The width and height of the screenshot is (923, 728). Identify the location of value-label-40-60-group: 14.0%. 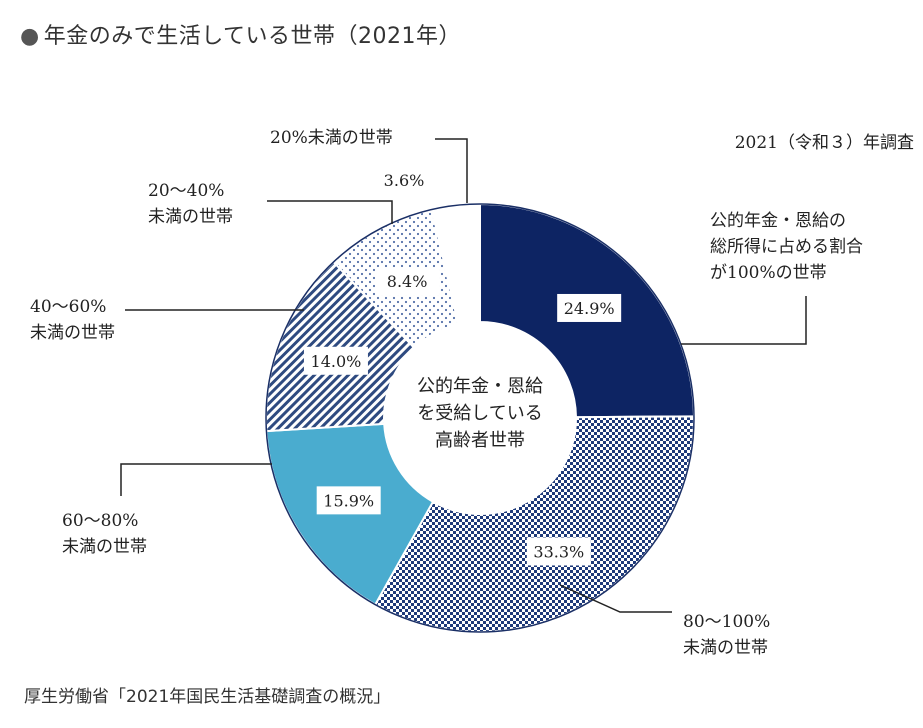
(335, 360).